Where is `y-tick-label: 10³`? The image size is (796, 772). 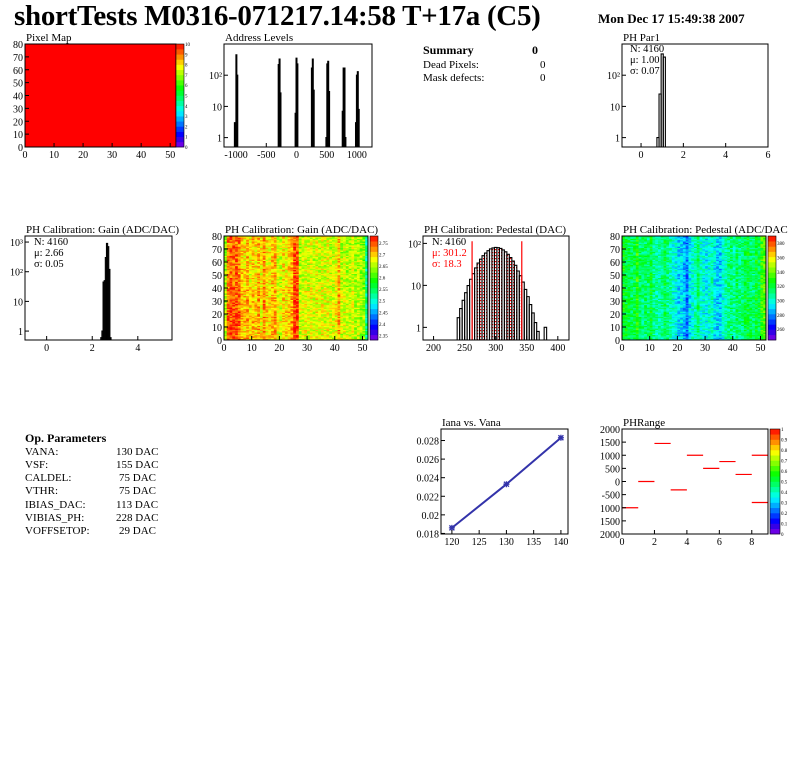
y-tick-label: 10³ is located at coordinates (16, 243).